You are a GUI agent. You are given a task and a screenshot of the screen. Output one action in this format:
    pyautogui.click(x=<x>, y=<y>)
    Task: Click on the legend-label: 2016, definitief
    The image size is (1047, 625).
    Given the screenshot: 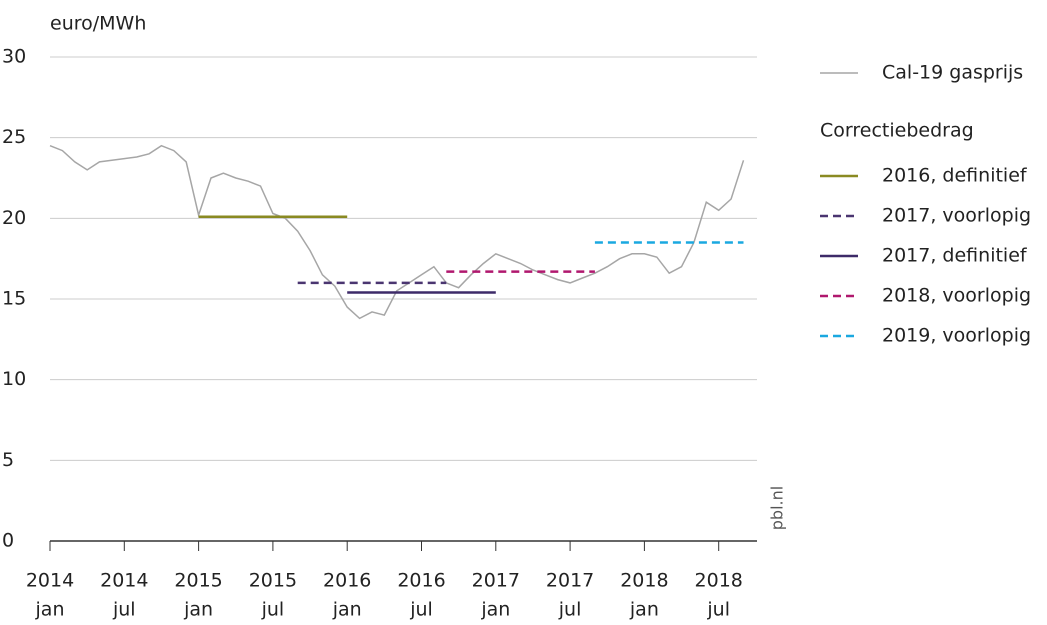 What is the action you would take?
    pyautogui.click(x=955, y=176)
    